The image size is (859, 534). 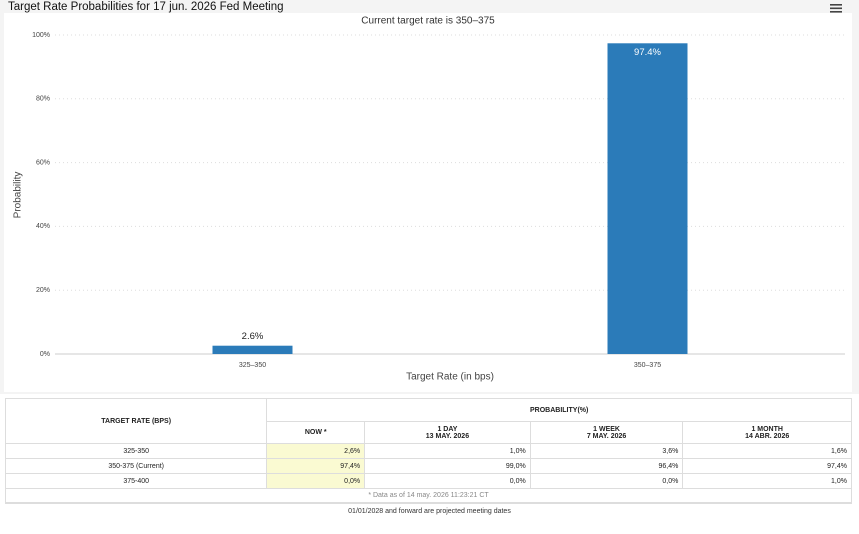 I want to click on y-tick-label: 0%, so click(x=45, y=354).